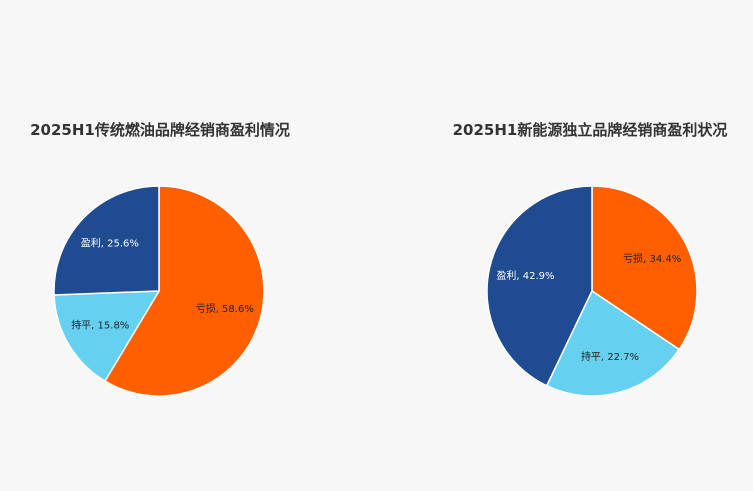 The height and width of the screenshot is (491, 753). Describe the element at coordinates (652, 258) in the screenshot. I see `data-label: 亏损, 34.4%` at that location.